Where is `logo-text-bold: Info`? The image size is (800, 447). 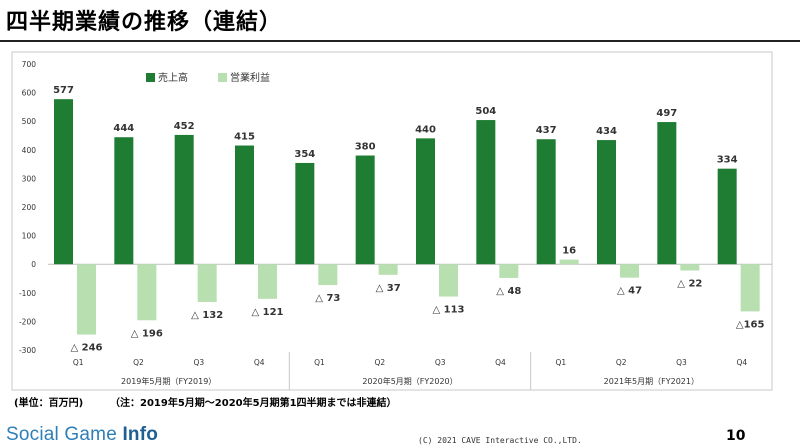 logo-text-bold: Info is located at coordinates (140, 434).